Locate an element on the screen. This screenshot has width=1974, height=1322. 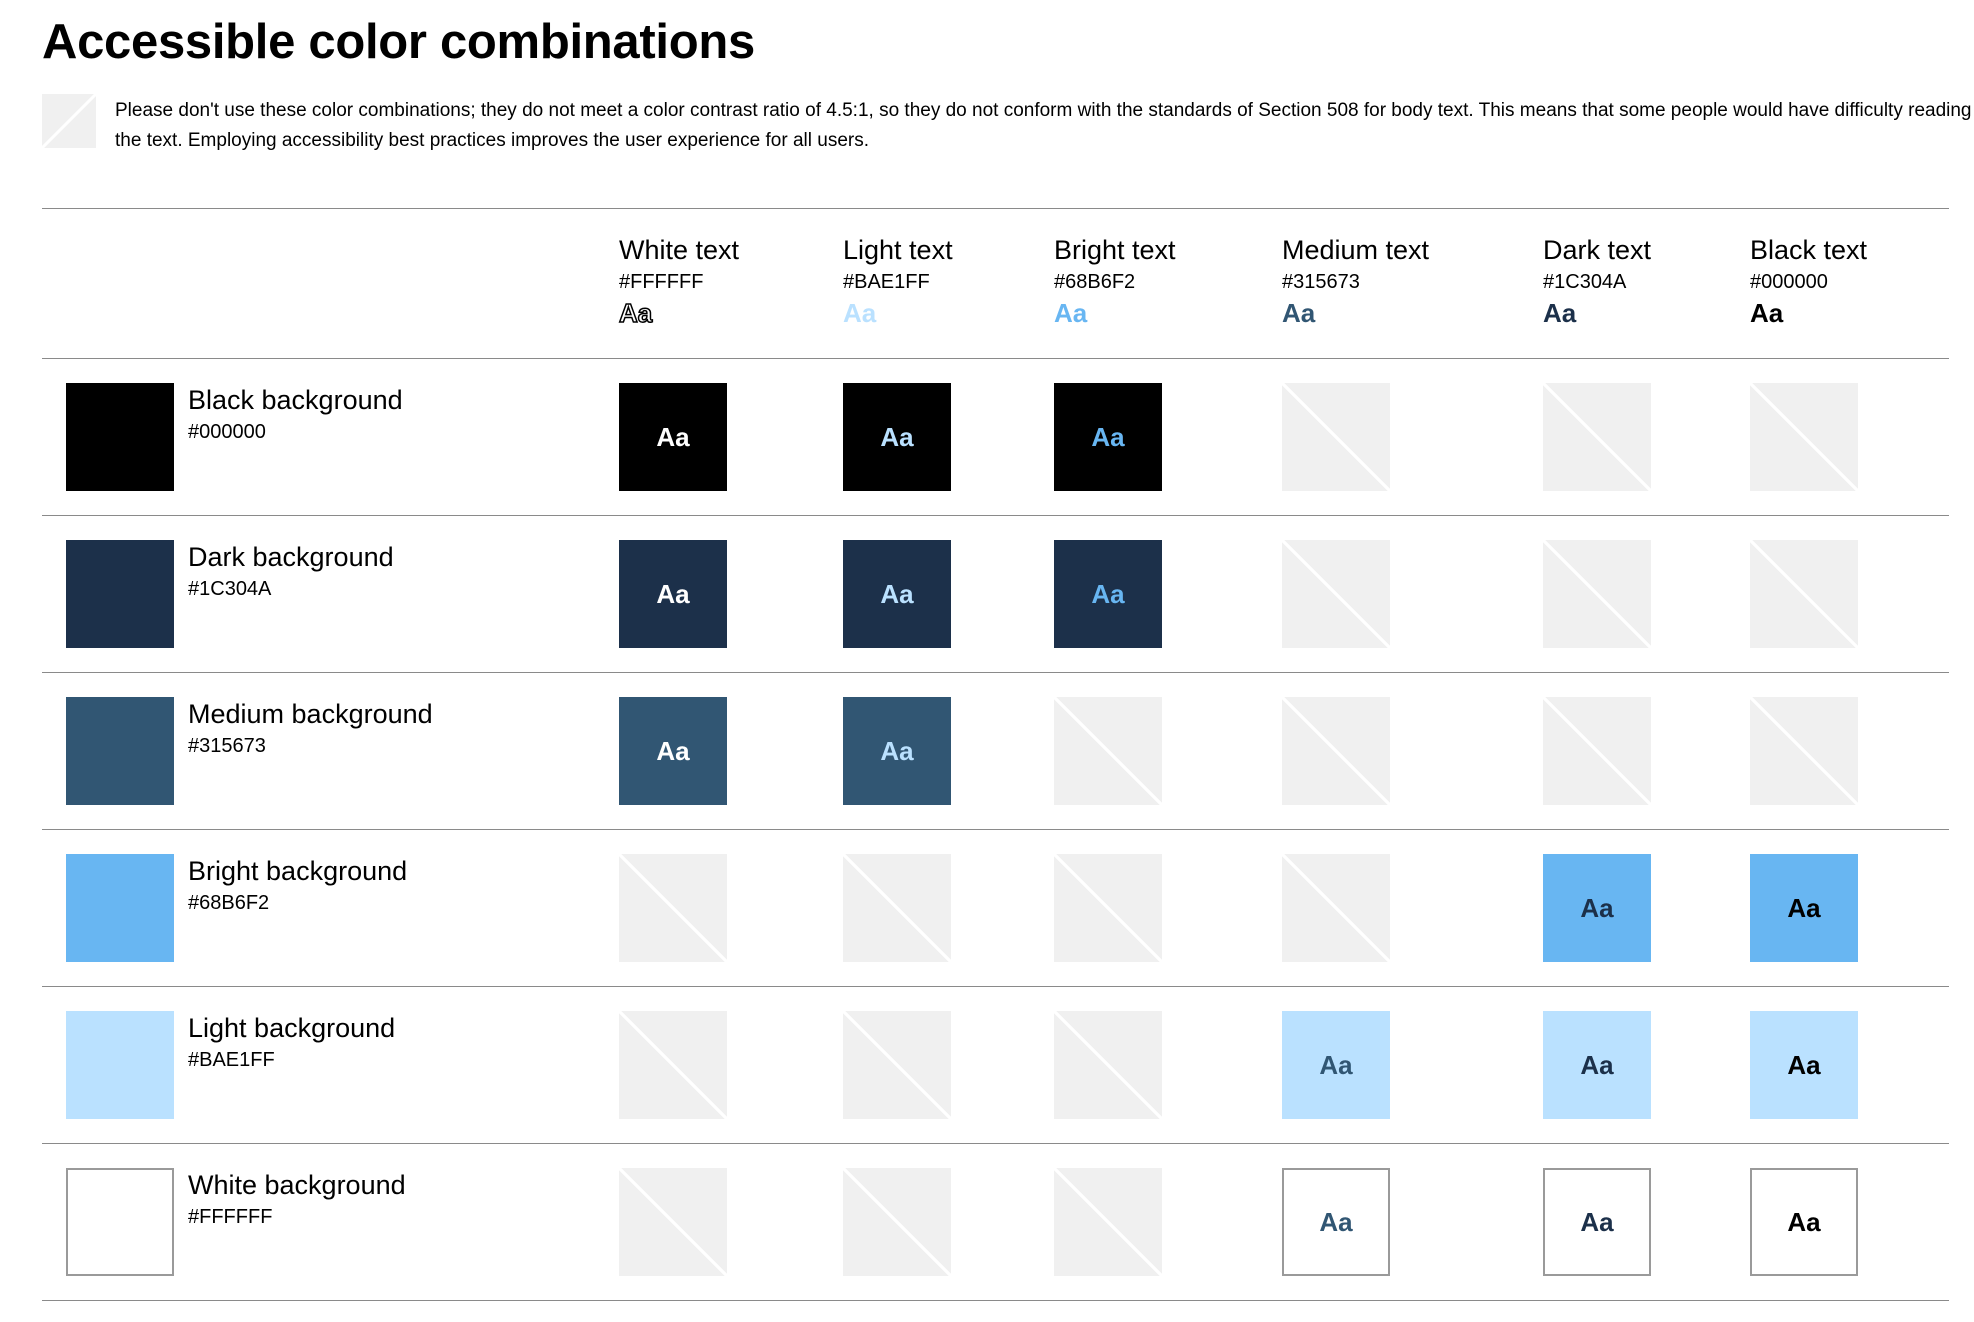
column-hex: #000000 is located at coordinates (1789, 282).